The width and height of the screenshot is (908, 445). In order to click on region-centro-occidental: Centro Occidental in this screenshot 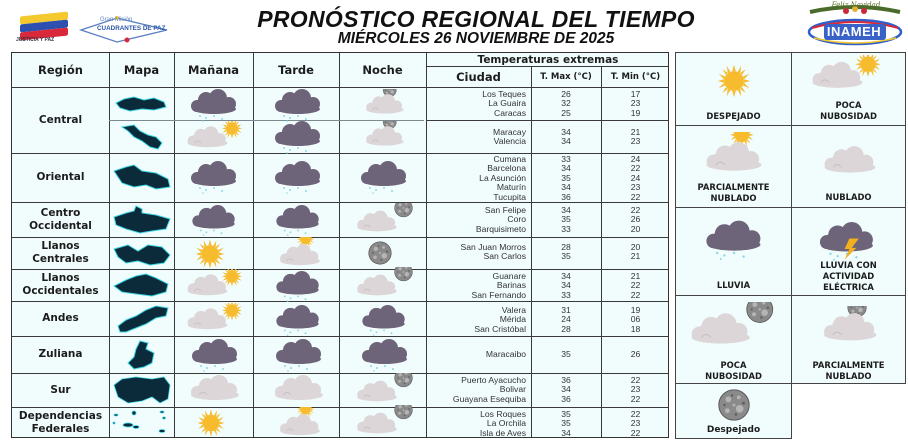, I will do `click(60, 219)`.